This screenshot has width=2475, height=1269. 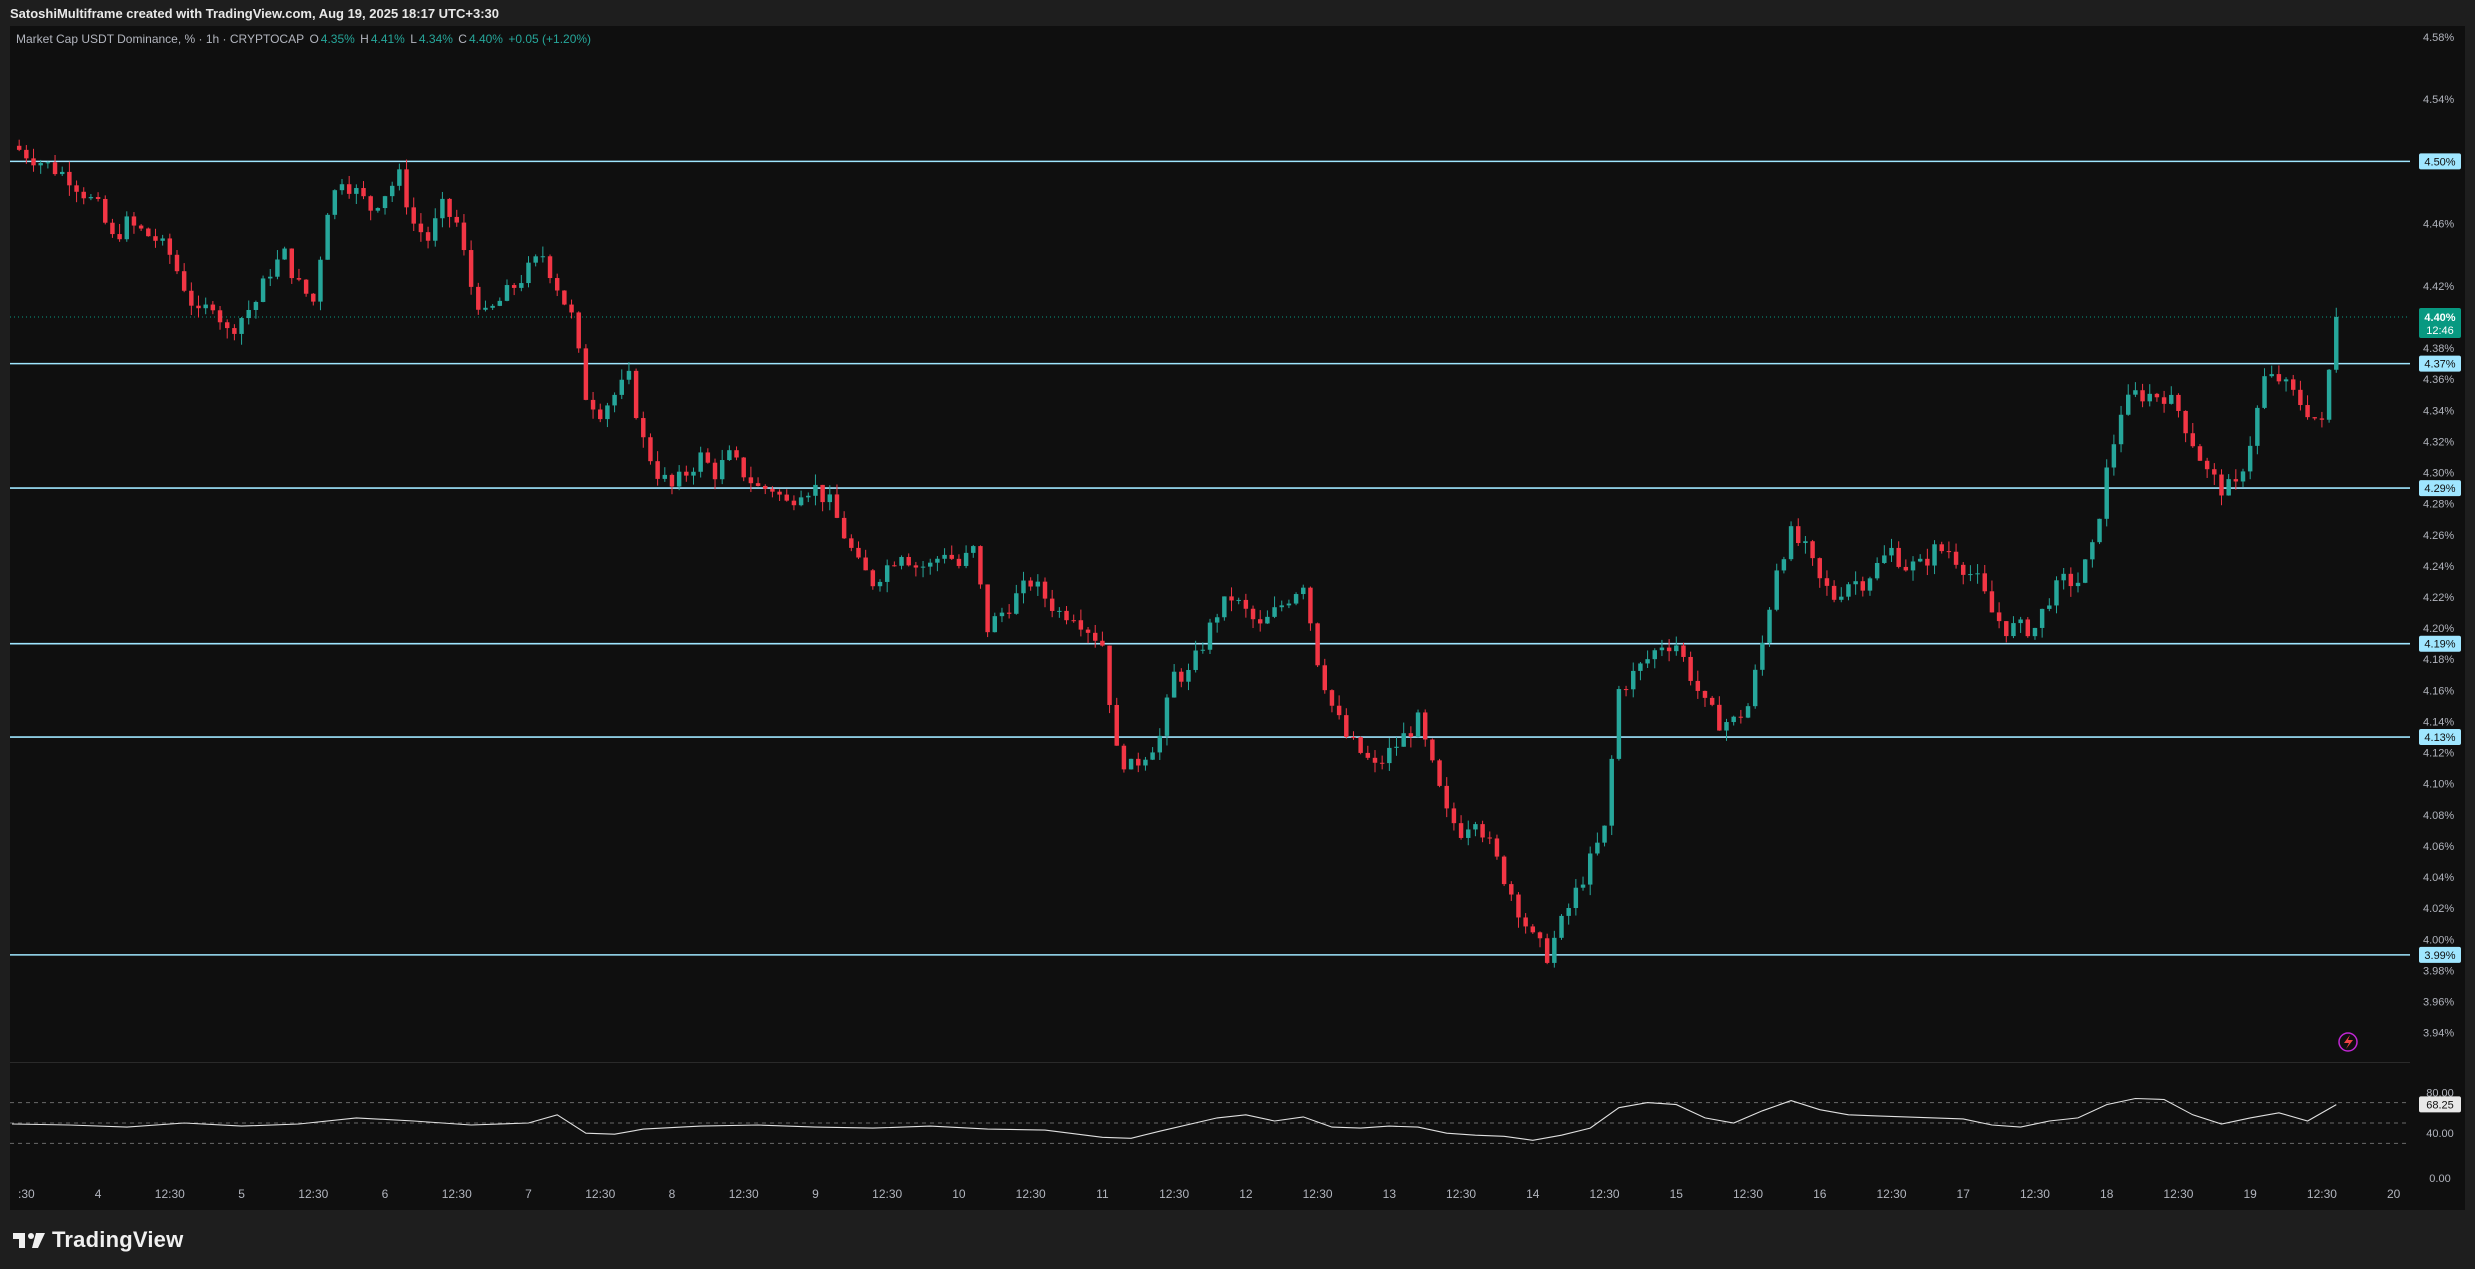 What do you see at coordinates (2348, 1042) in the screenshot?
I see `alert-flash-icon` at bounding box center [2348, 1042].